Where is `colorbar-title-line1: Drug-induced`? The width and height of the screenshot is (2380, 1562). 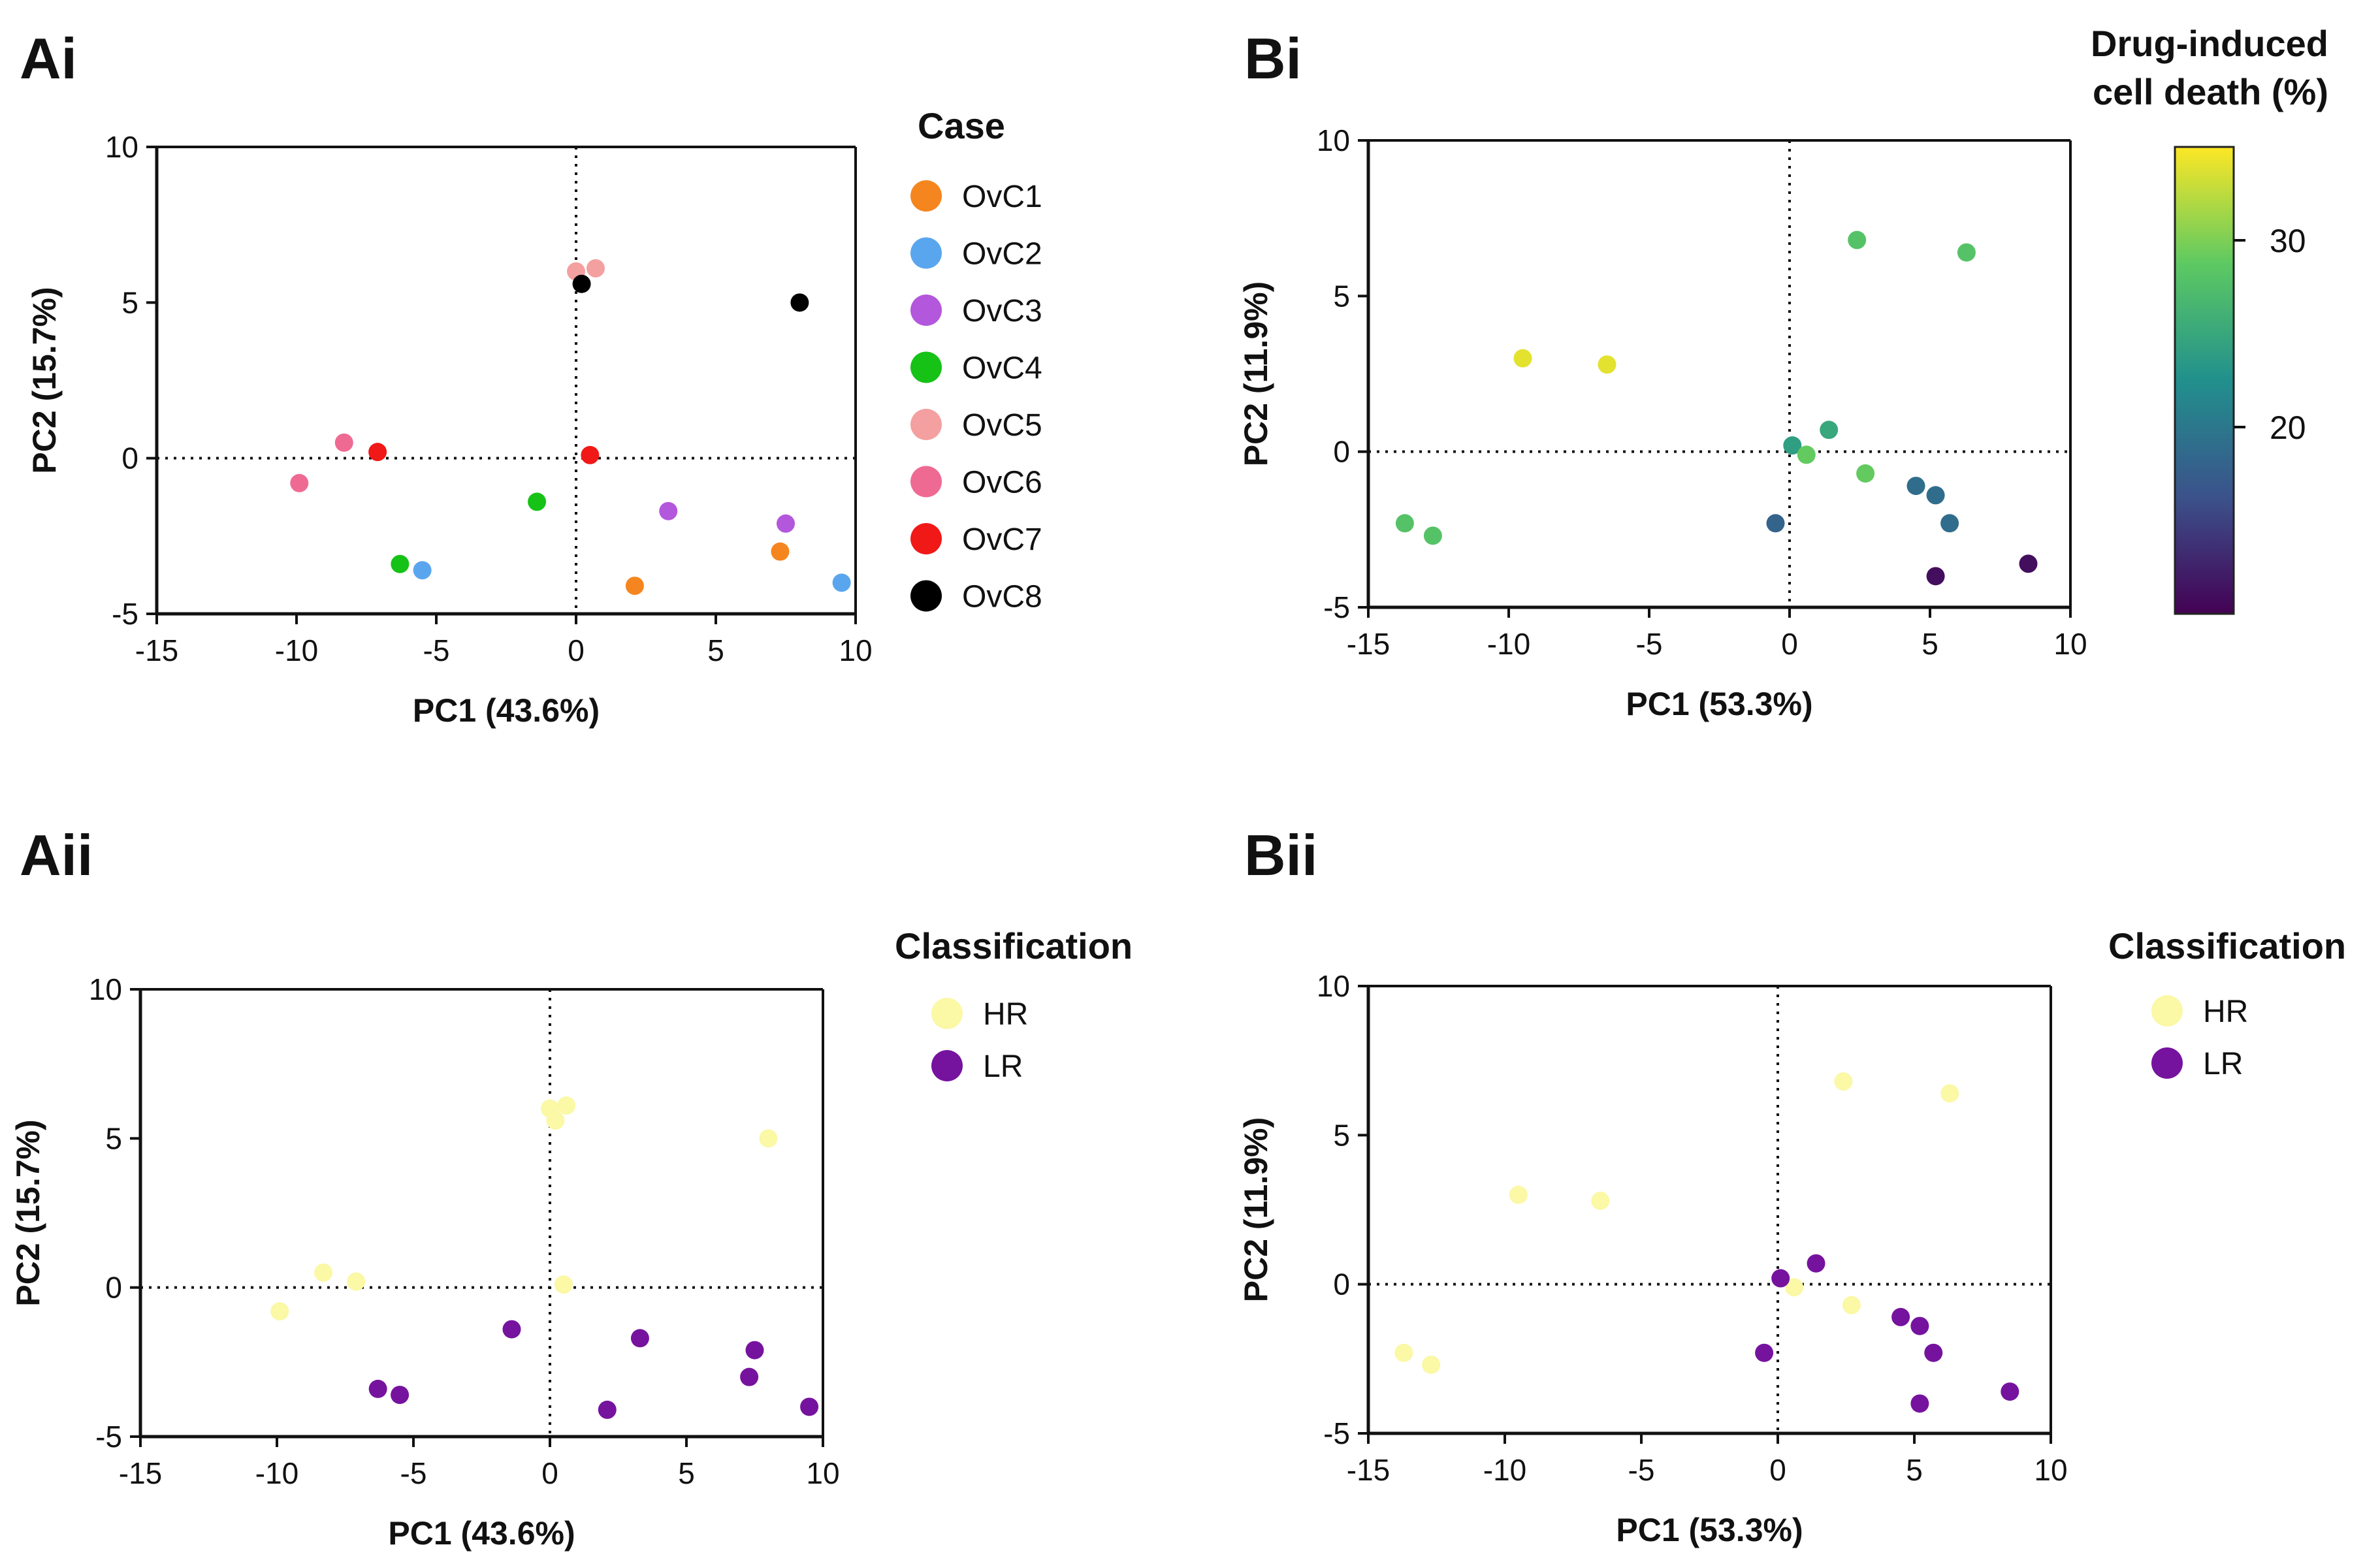 colorbar-title-line1: Drug-induced is located at coordinates (2209, 43).